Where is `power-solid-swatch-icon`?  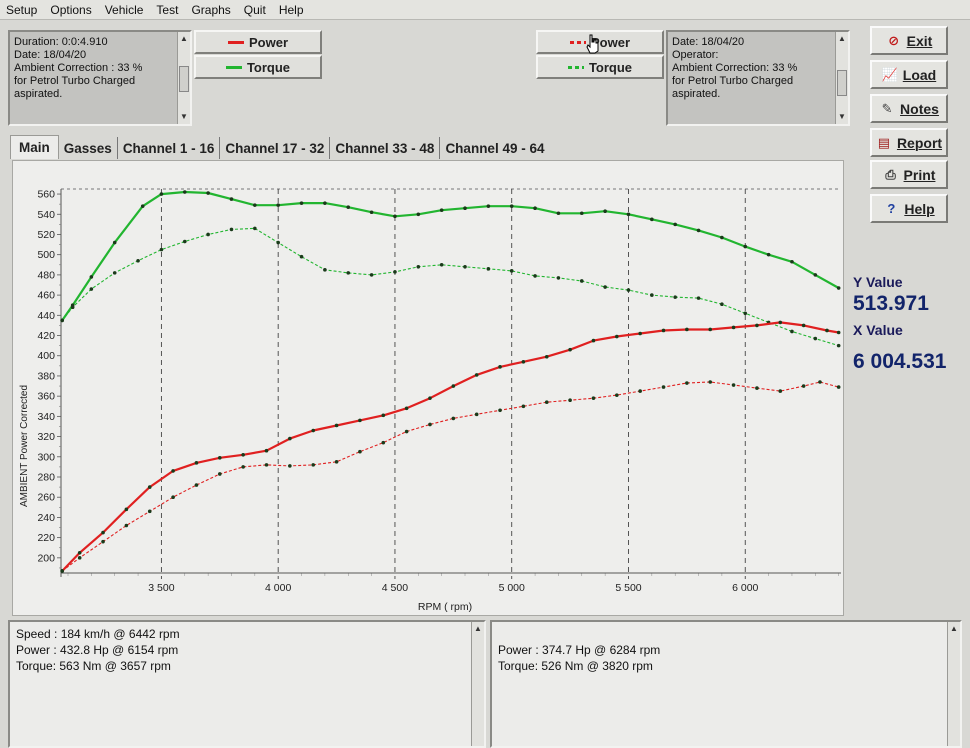
power-solid-swatch-icon is located at coordinates (235, 42).